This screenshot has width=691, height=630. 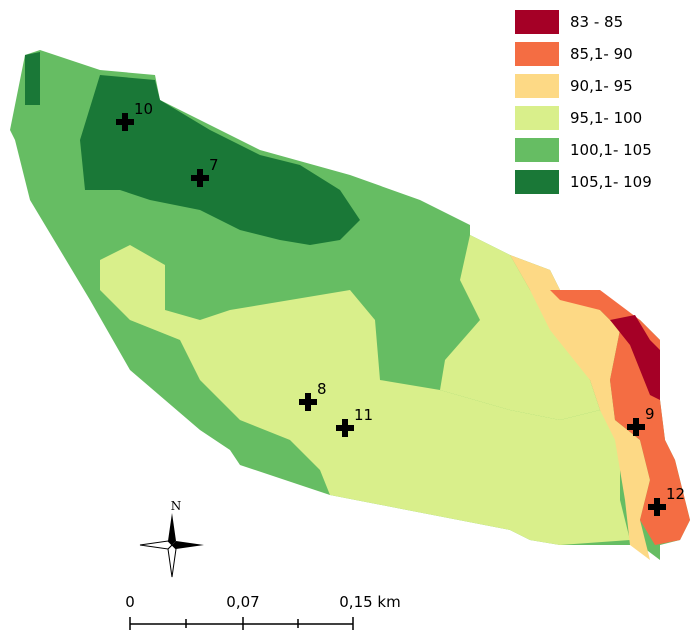 What do you see at coordinates (242, 602) in the screenshot?
I see `scale-label: 0,07` at bounding box center [242, 602].